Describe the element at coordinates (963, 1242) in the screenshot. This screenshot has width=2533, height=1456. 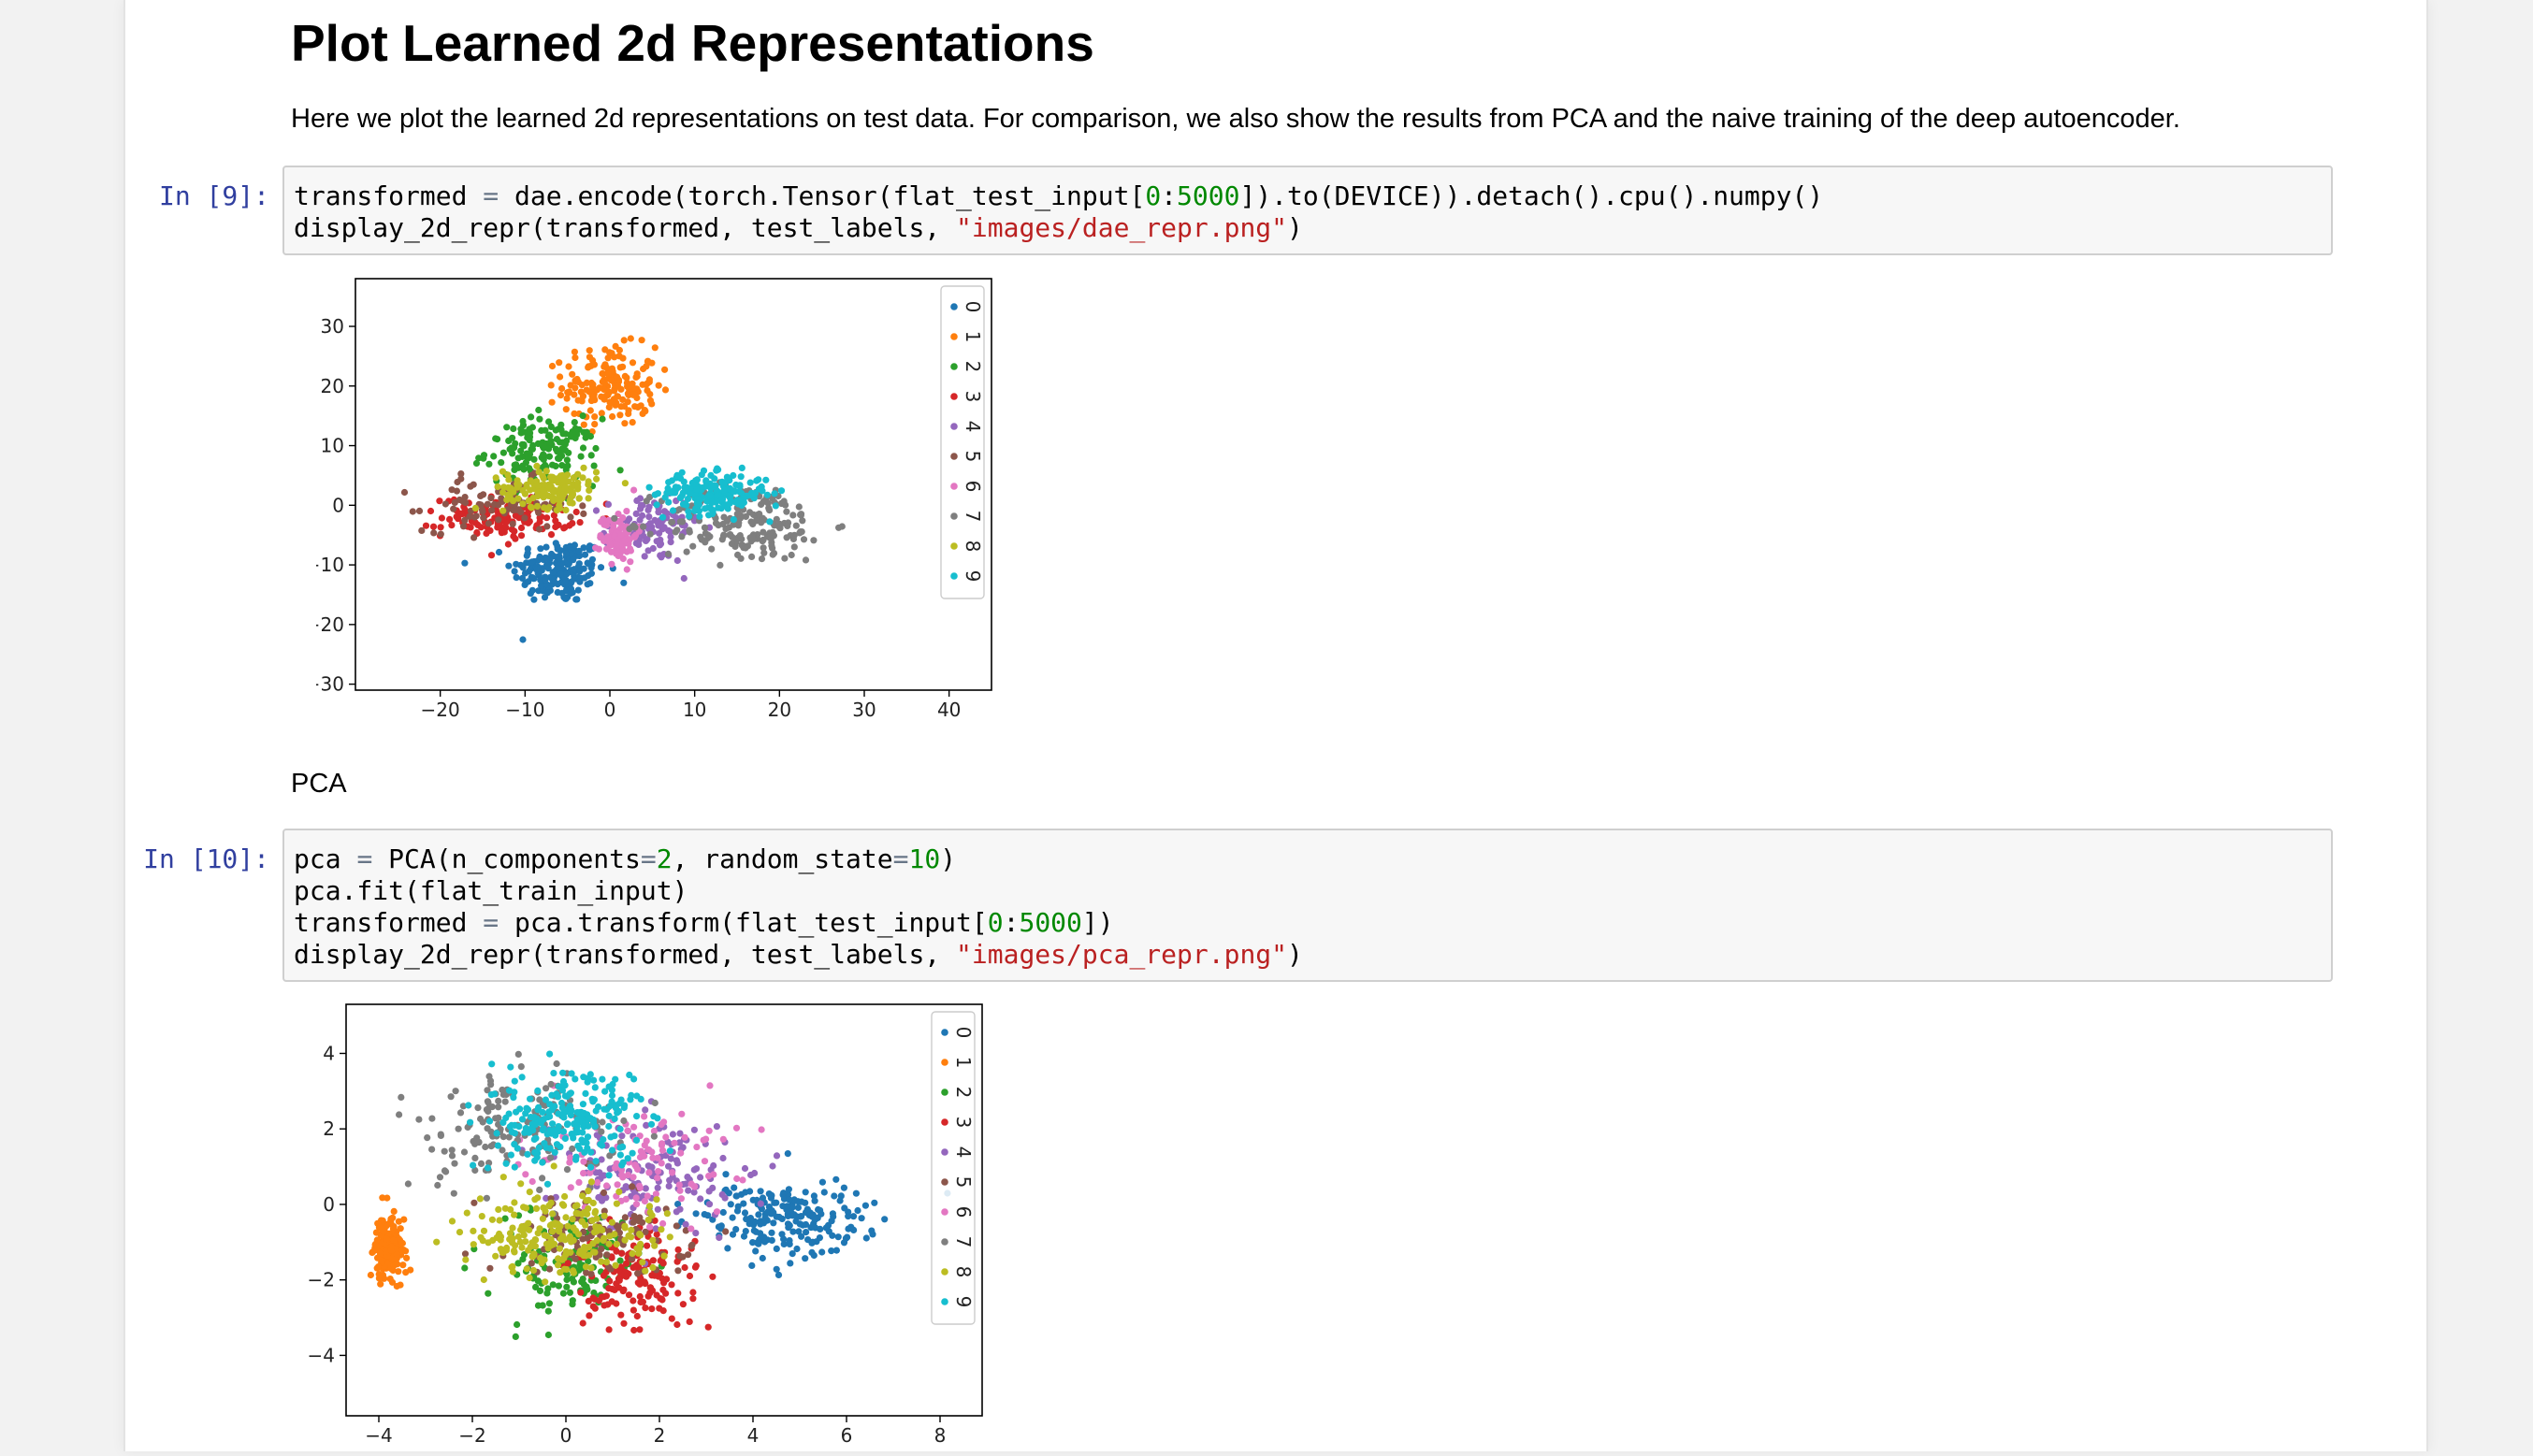
I see `legend-label: 7` at that location.